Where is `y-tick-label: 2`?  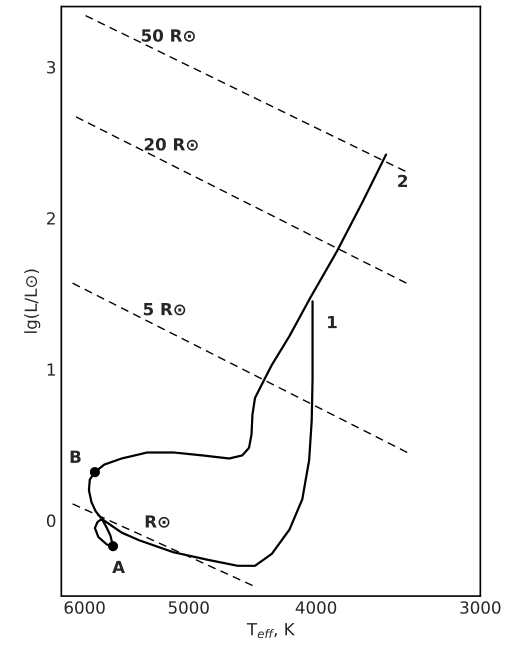 y-tick-label: 2 is located at coordinates (51, 218).